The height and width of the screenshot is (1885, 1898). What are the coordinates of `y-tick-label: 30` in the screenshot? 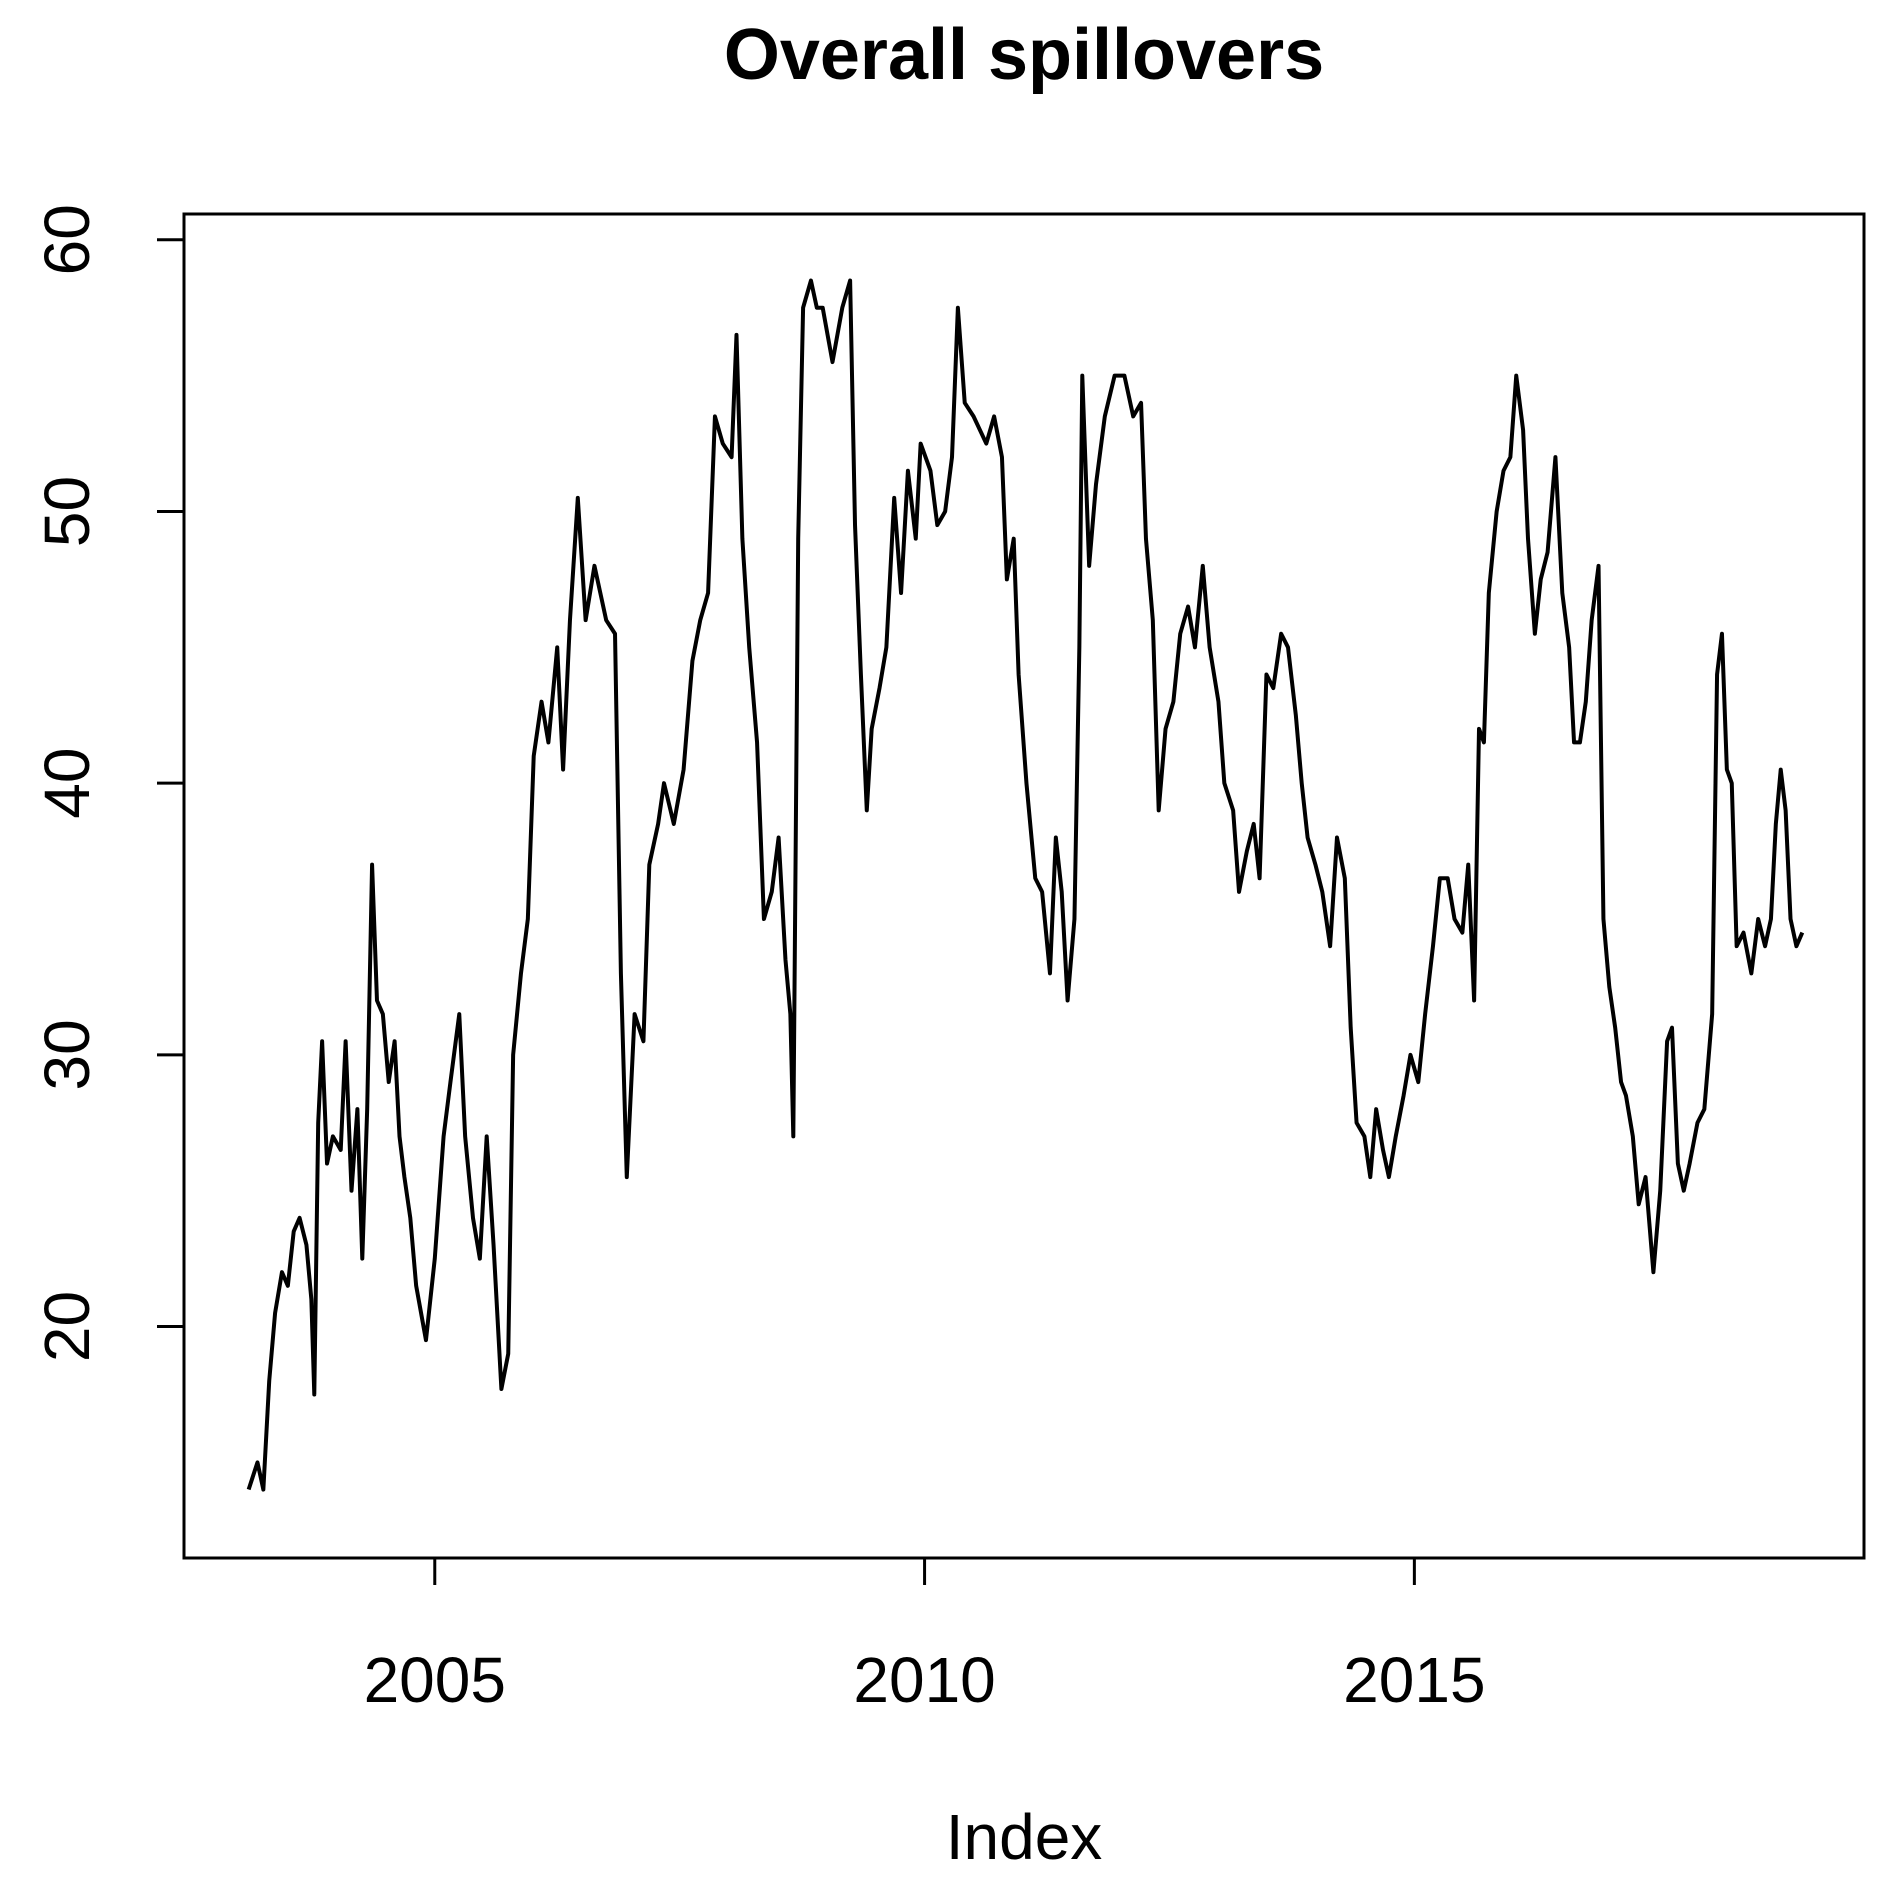 It's located at (67, 1054).